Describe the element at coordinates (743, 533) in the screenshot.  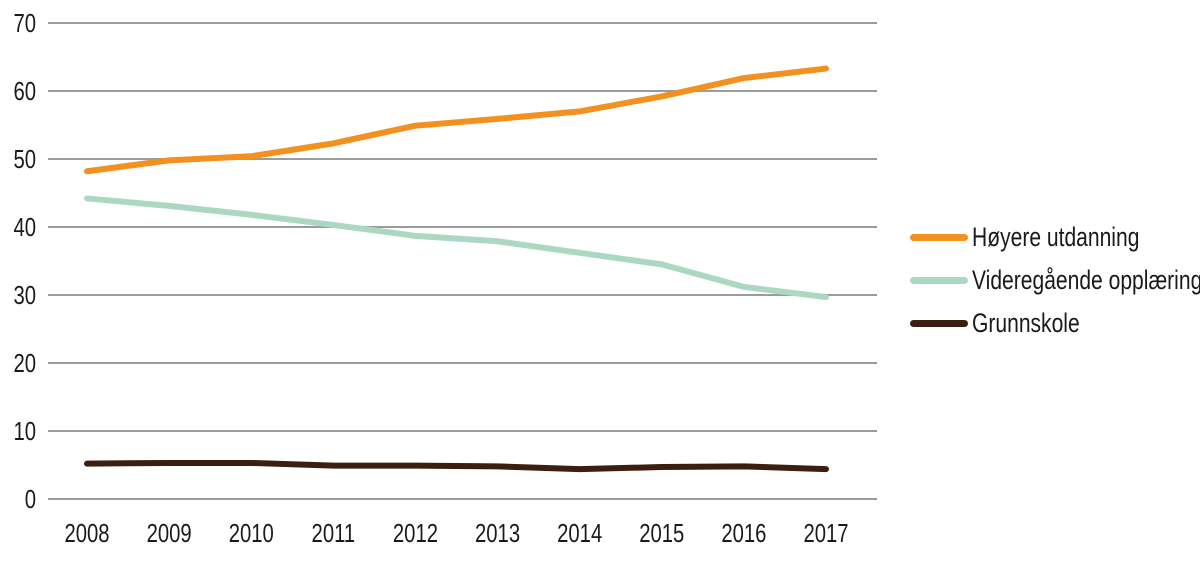
I see `x-axis-tick-label: 2016` at that location.